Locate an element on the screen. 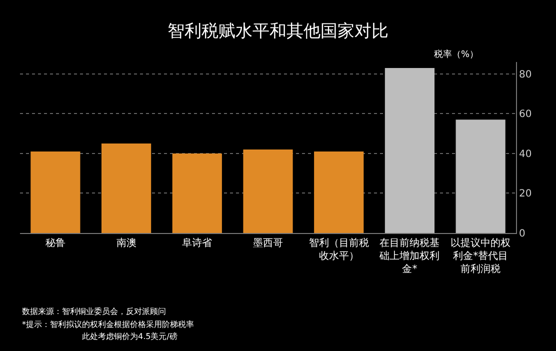 The width and height of the screenshot is (556, 351). x-tick-label: 秘鲁 is located at coordinates (55, 243).